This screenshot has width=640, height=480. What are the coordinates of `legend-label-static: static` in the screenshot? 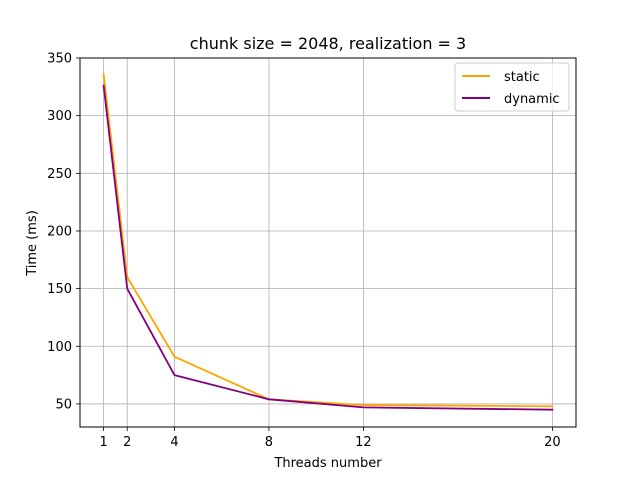 It's located at (522, 77).